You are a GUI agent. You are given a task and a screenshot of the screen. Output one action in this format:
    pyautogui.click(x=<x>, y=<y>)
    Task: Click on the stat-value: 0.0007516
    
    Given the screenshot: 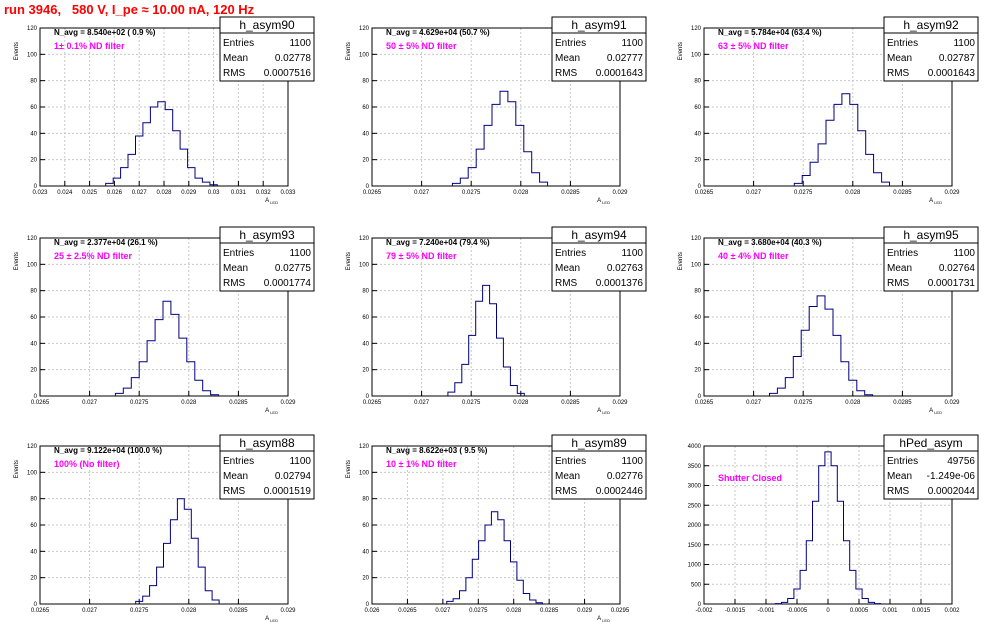 What is the action you would take?
    pyautogui.click(x=288, y=73)
    